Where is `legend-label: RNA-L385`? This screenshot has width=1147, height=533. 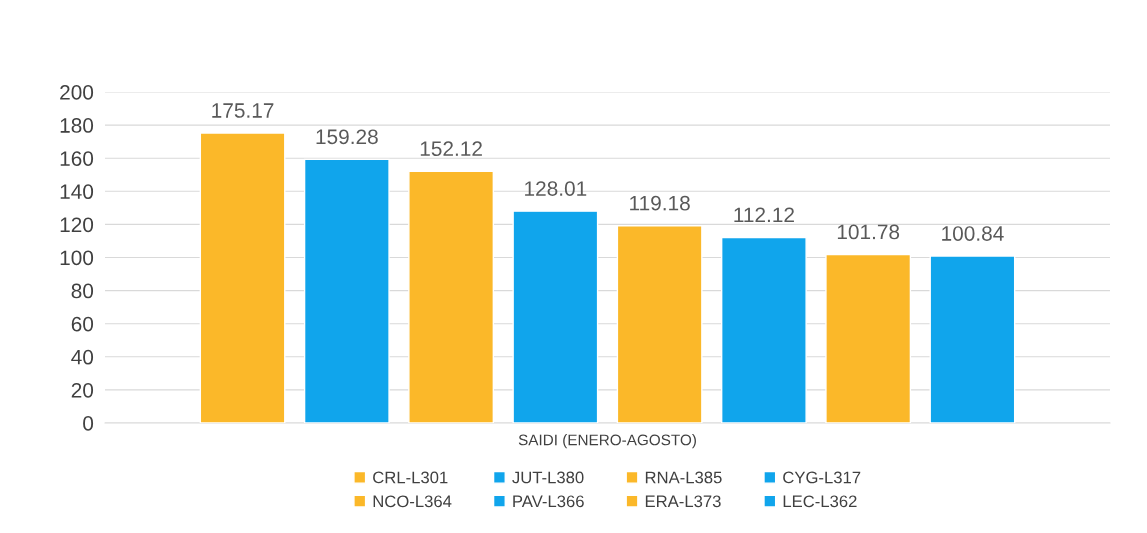
legend-label: RNA-L385 is located at coordinates (683, 477).